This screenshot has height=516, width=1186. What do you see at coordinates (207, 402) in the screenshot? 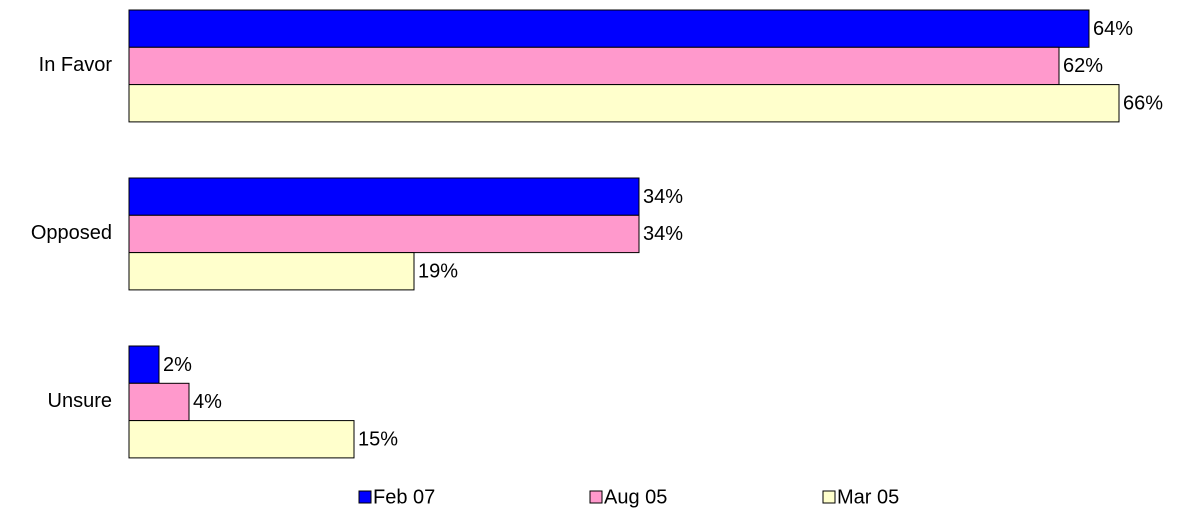
I see `value-label: 4%` at bounding box center [207, 402].